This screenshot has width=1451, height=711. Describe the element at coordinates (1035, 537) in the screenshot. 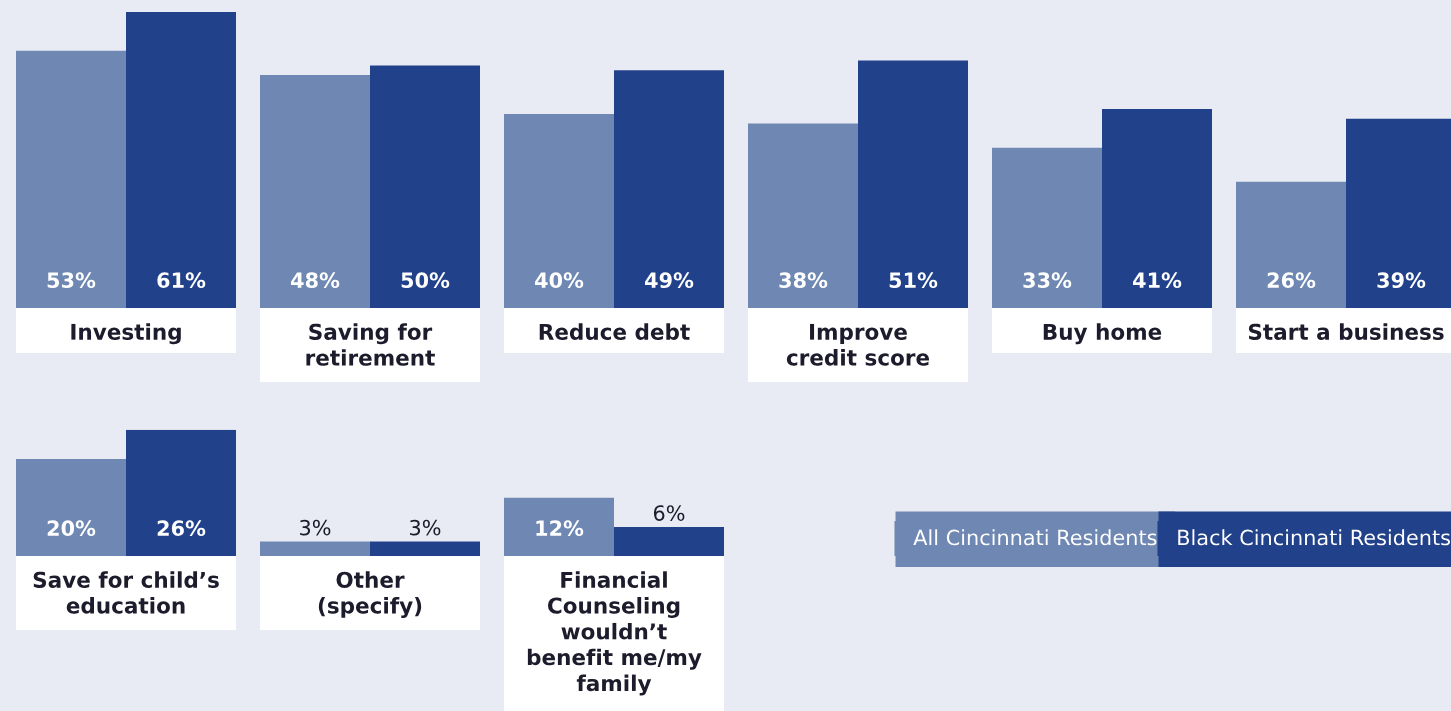

I see `legend-label: All Cincinnati Residents` at that location.